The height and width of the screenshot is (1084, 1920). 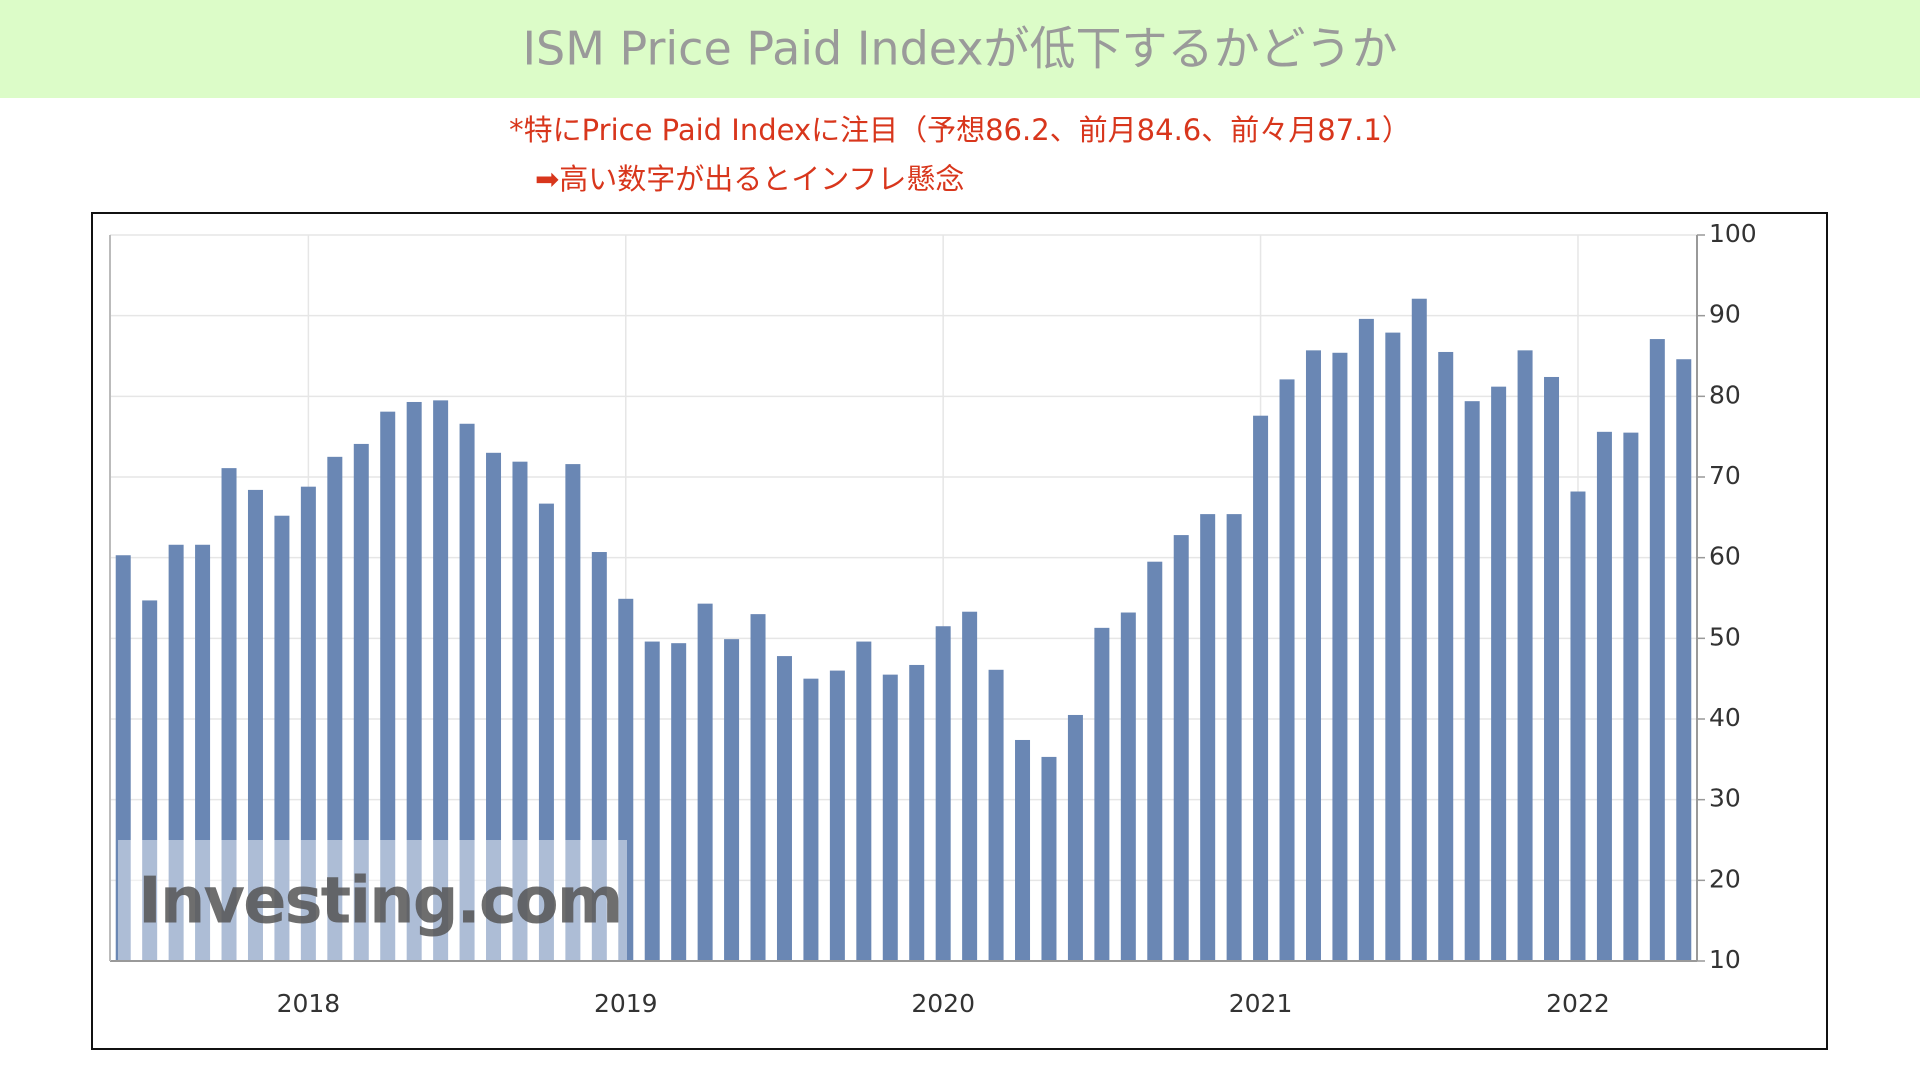 I want to click on y-tick-label: 80, so click(x=1725, y=394).